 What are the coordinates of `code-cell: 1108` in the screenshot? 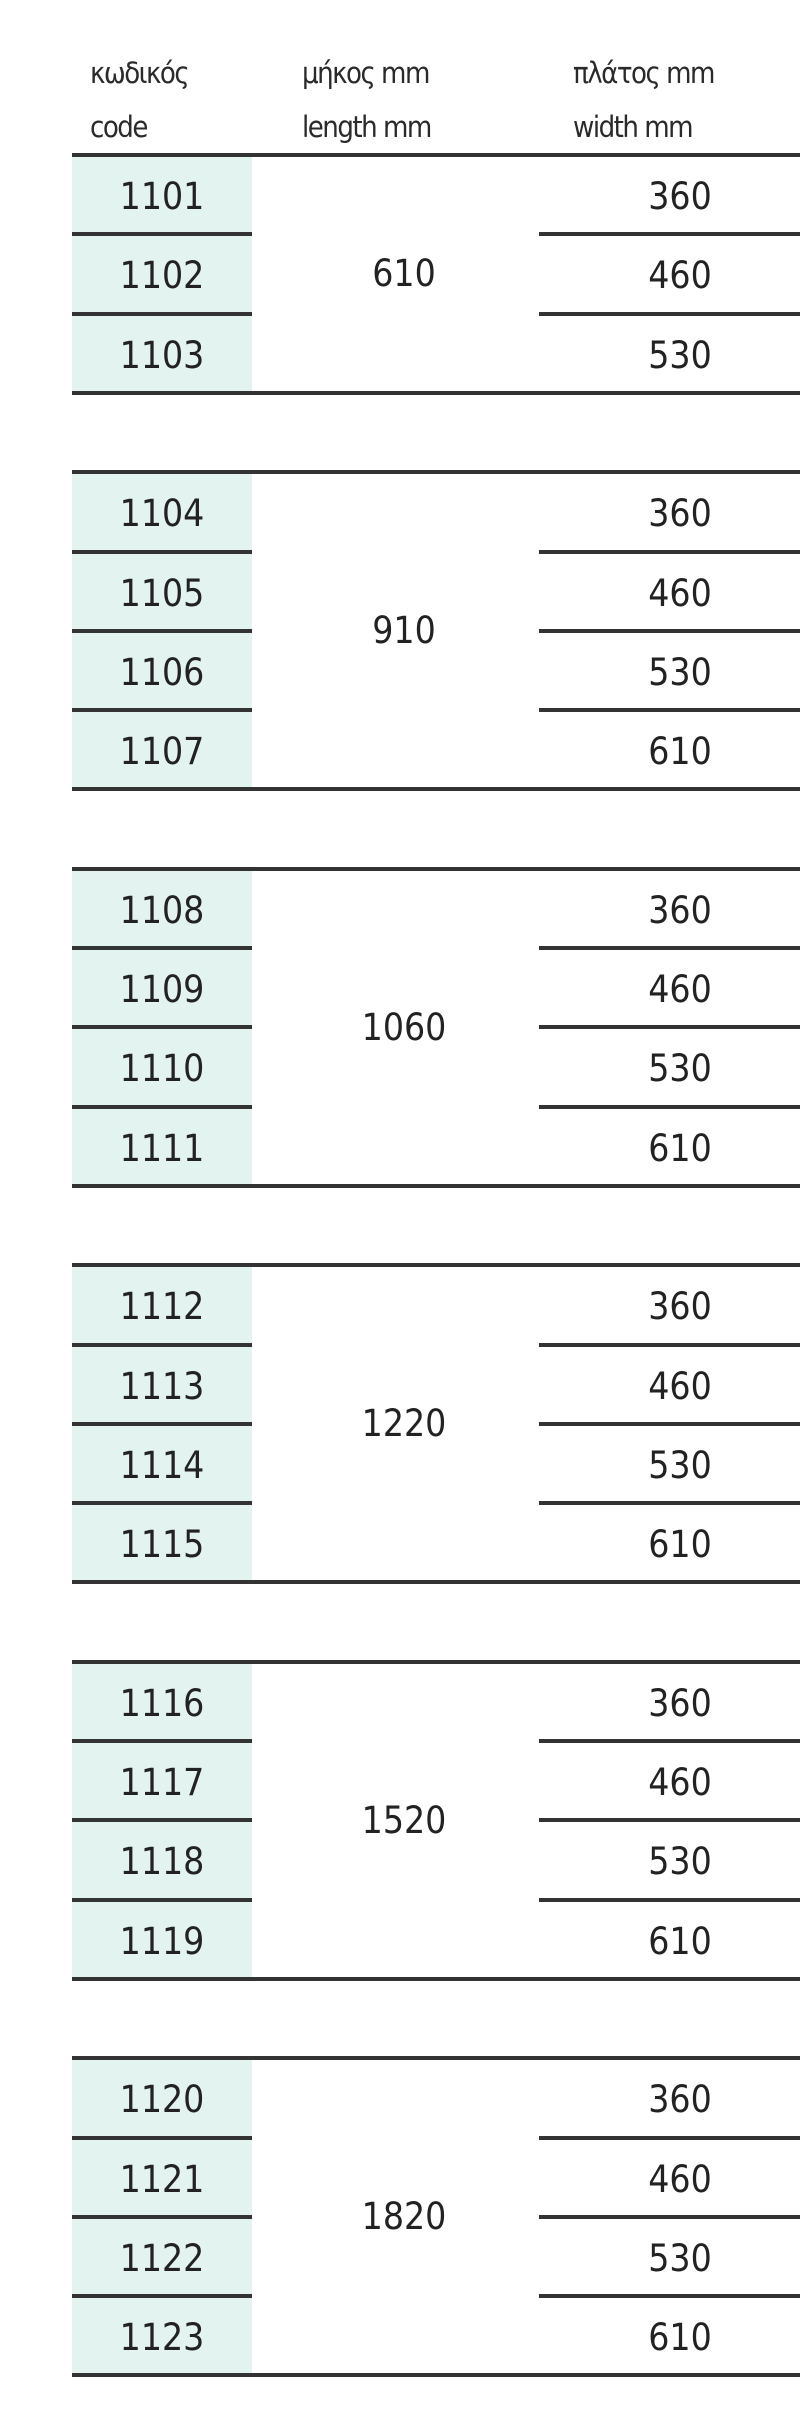 It's located at (162, 910).